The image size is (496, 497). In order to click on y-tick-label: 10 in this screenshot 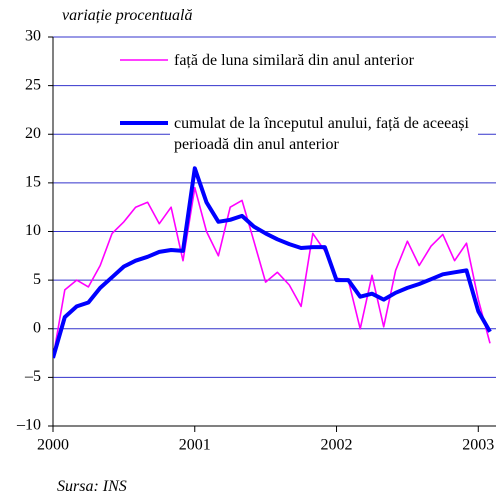, I will do `click(33, 230)`.